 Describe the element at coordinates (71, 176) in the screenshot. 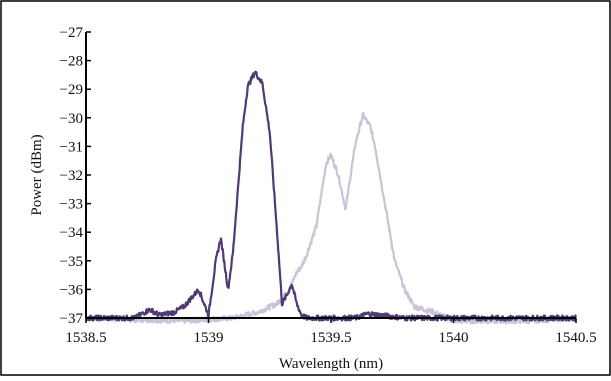

I see `y-tick-label: −32` at that location.